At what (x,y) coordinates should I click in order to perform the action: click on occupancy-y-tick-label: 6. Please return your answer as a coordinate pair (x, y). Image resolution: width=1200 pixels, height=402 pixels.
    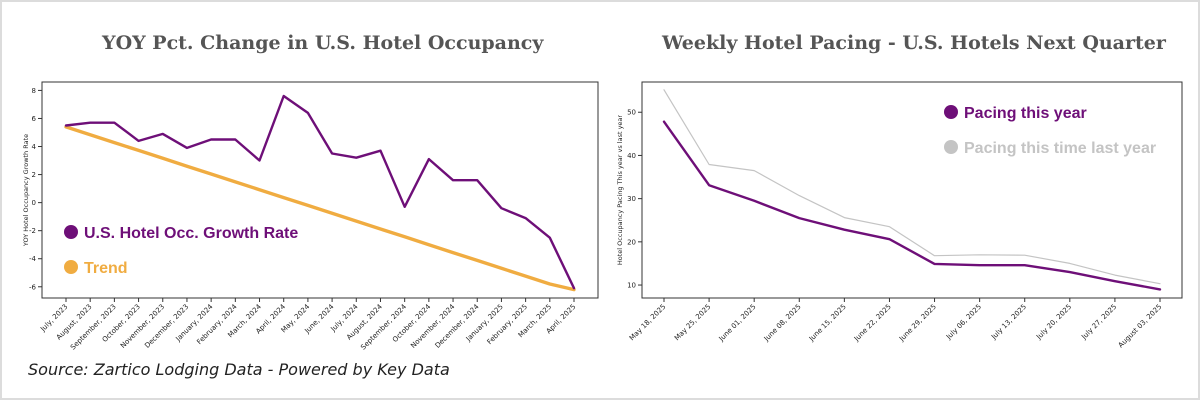
    Looking at the image, I should click on (34, 119).